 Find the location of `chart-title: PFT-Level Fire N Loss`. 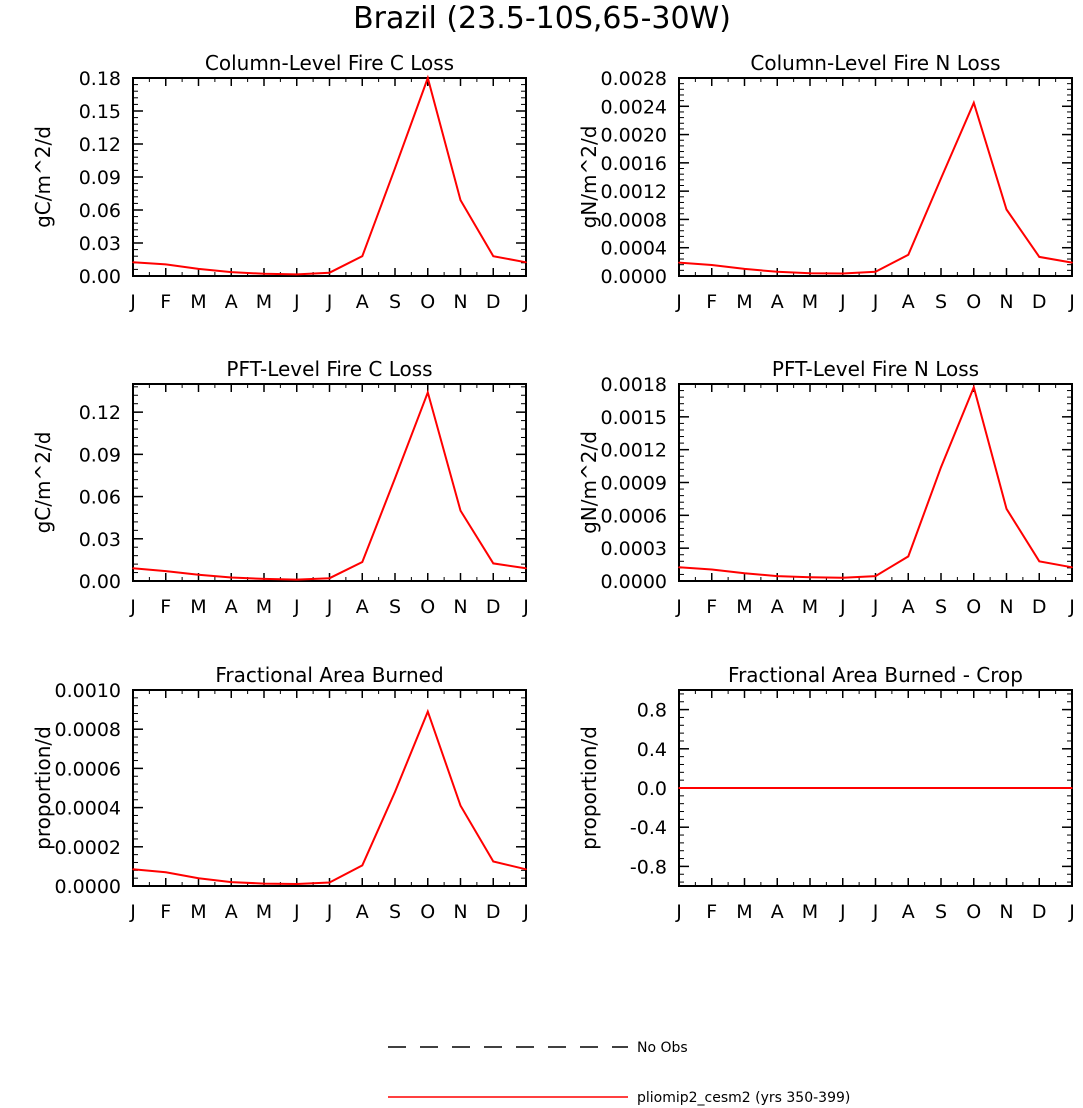

chart-title: PFT-Level Fire N Loss is located at coordinates (875, 369).